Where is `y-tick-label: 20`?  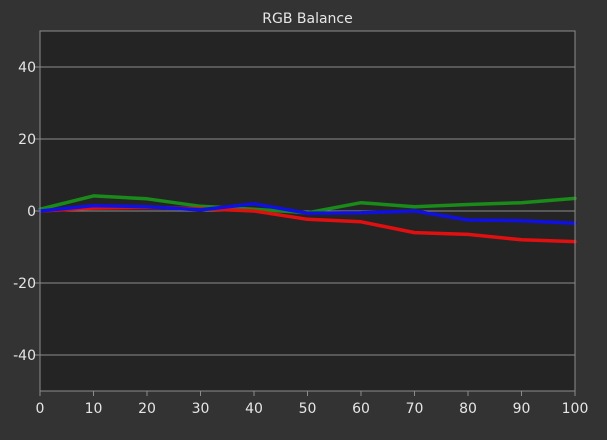
y-tick-label: 20 is located at coordinates (27, 140).